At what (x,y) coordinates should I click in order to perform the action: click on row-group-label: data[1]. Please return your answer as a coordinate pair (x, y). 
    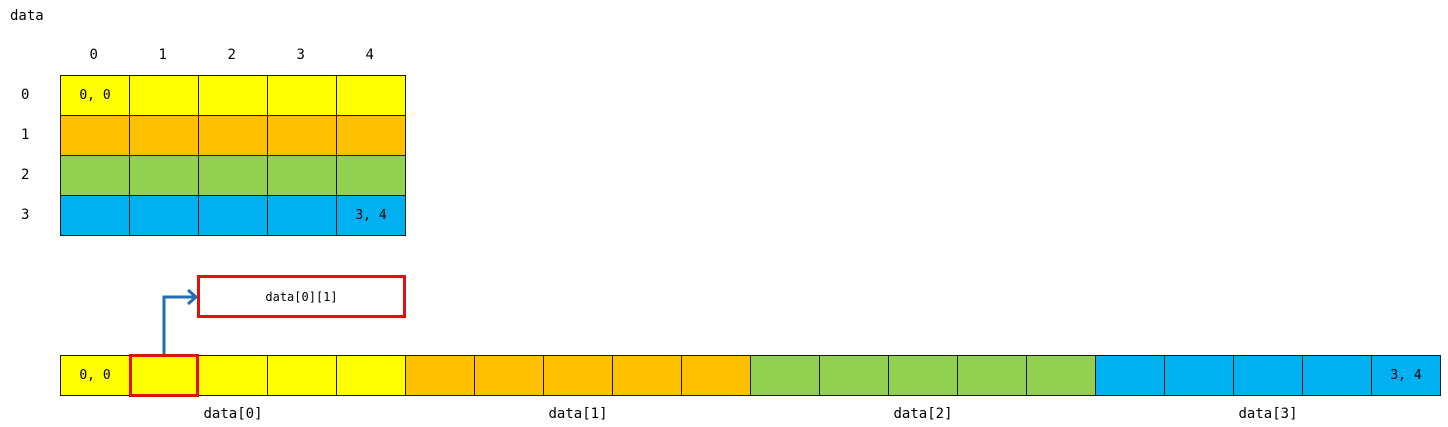
    Looking at the image, I should click on (578, 414).